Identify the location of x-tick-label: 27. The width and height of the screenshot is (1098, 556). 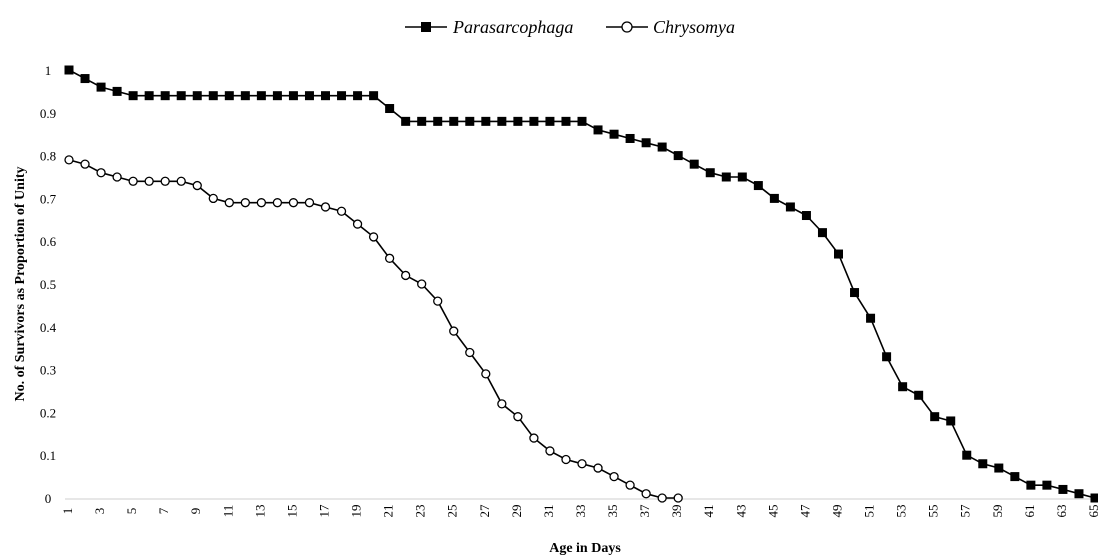
(484, 511).